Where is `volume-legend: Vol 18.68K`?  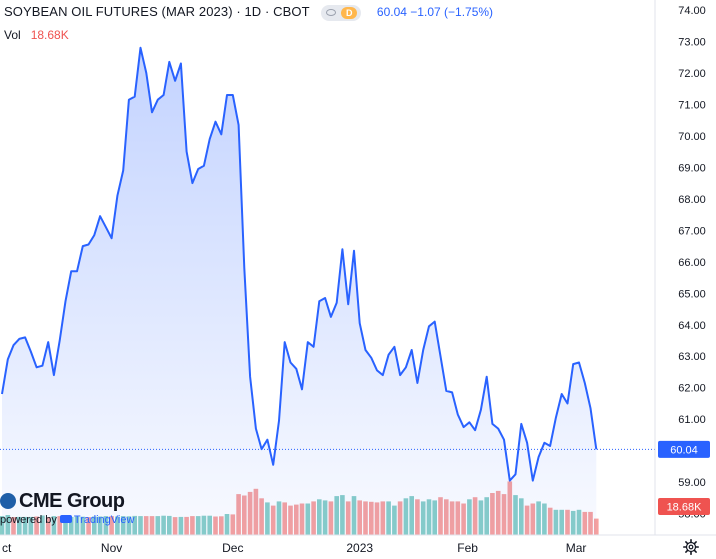
volume-legend: Vol 18.68K is located at coordinates (36, 35).